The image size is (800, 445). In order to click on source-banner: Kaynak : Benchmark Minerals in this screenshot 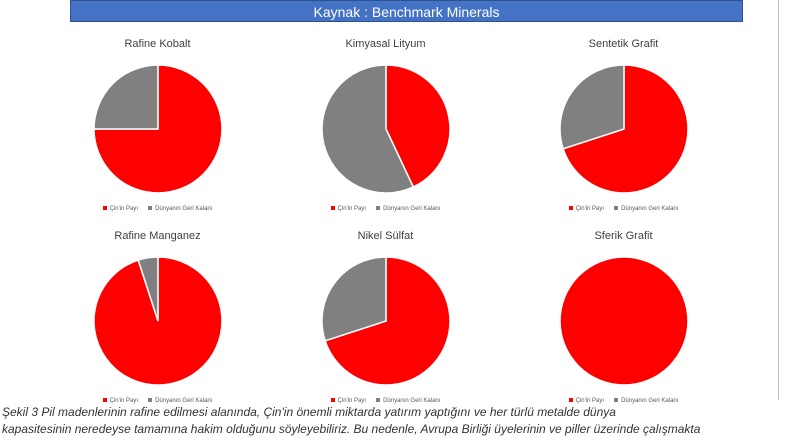, I will do `click(406, 11)`.